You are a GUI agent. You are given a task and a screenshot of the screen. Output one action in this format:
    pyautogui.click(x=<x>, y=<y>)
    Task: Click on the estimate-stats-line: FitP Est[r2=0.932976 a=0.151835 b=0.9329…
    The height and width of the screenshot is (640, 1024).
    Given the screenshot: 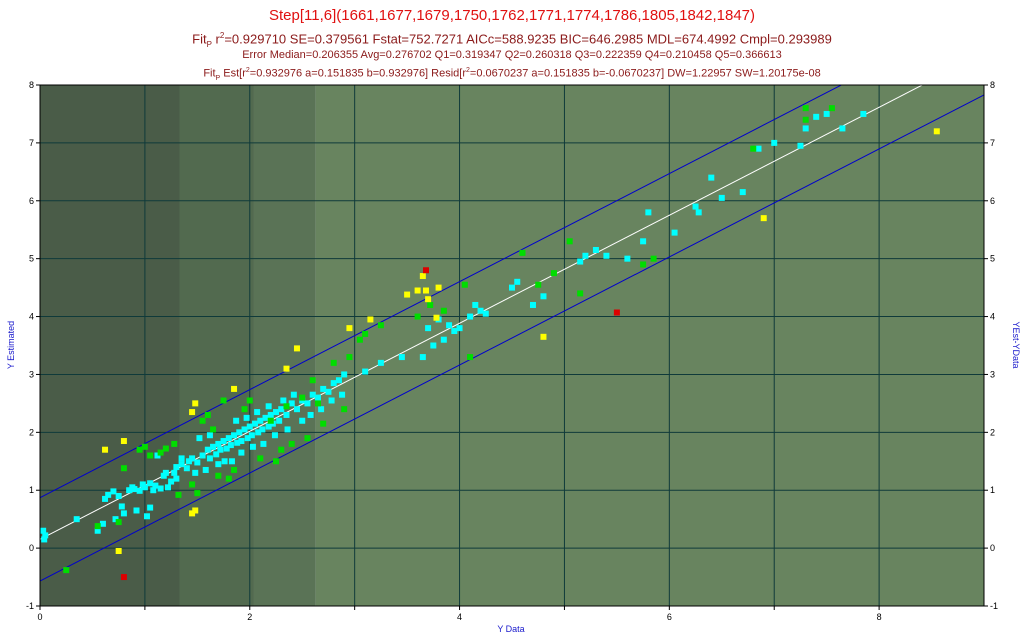 What is the action you would take?
    pyautogui.click(x=512, y=75)
    